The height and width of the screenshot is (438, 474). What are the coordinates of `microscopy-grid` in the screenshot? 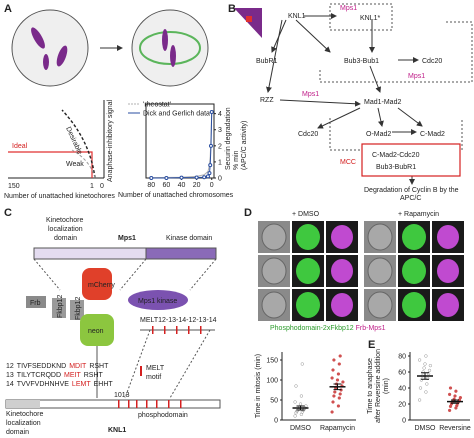 It's located at (361, 271).